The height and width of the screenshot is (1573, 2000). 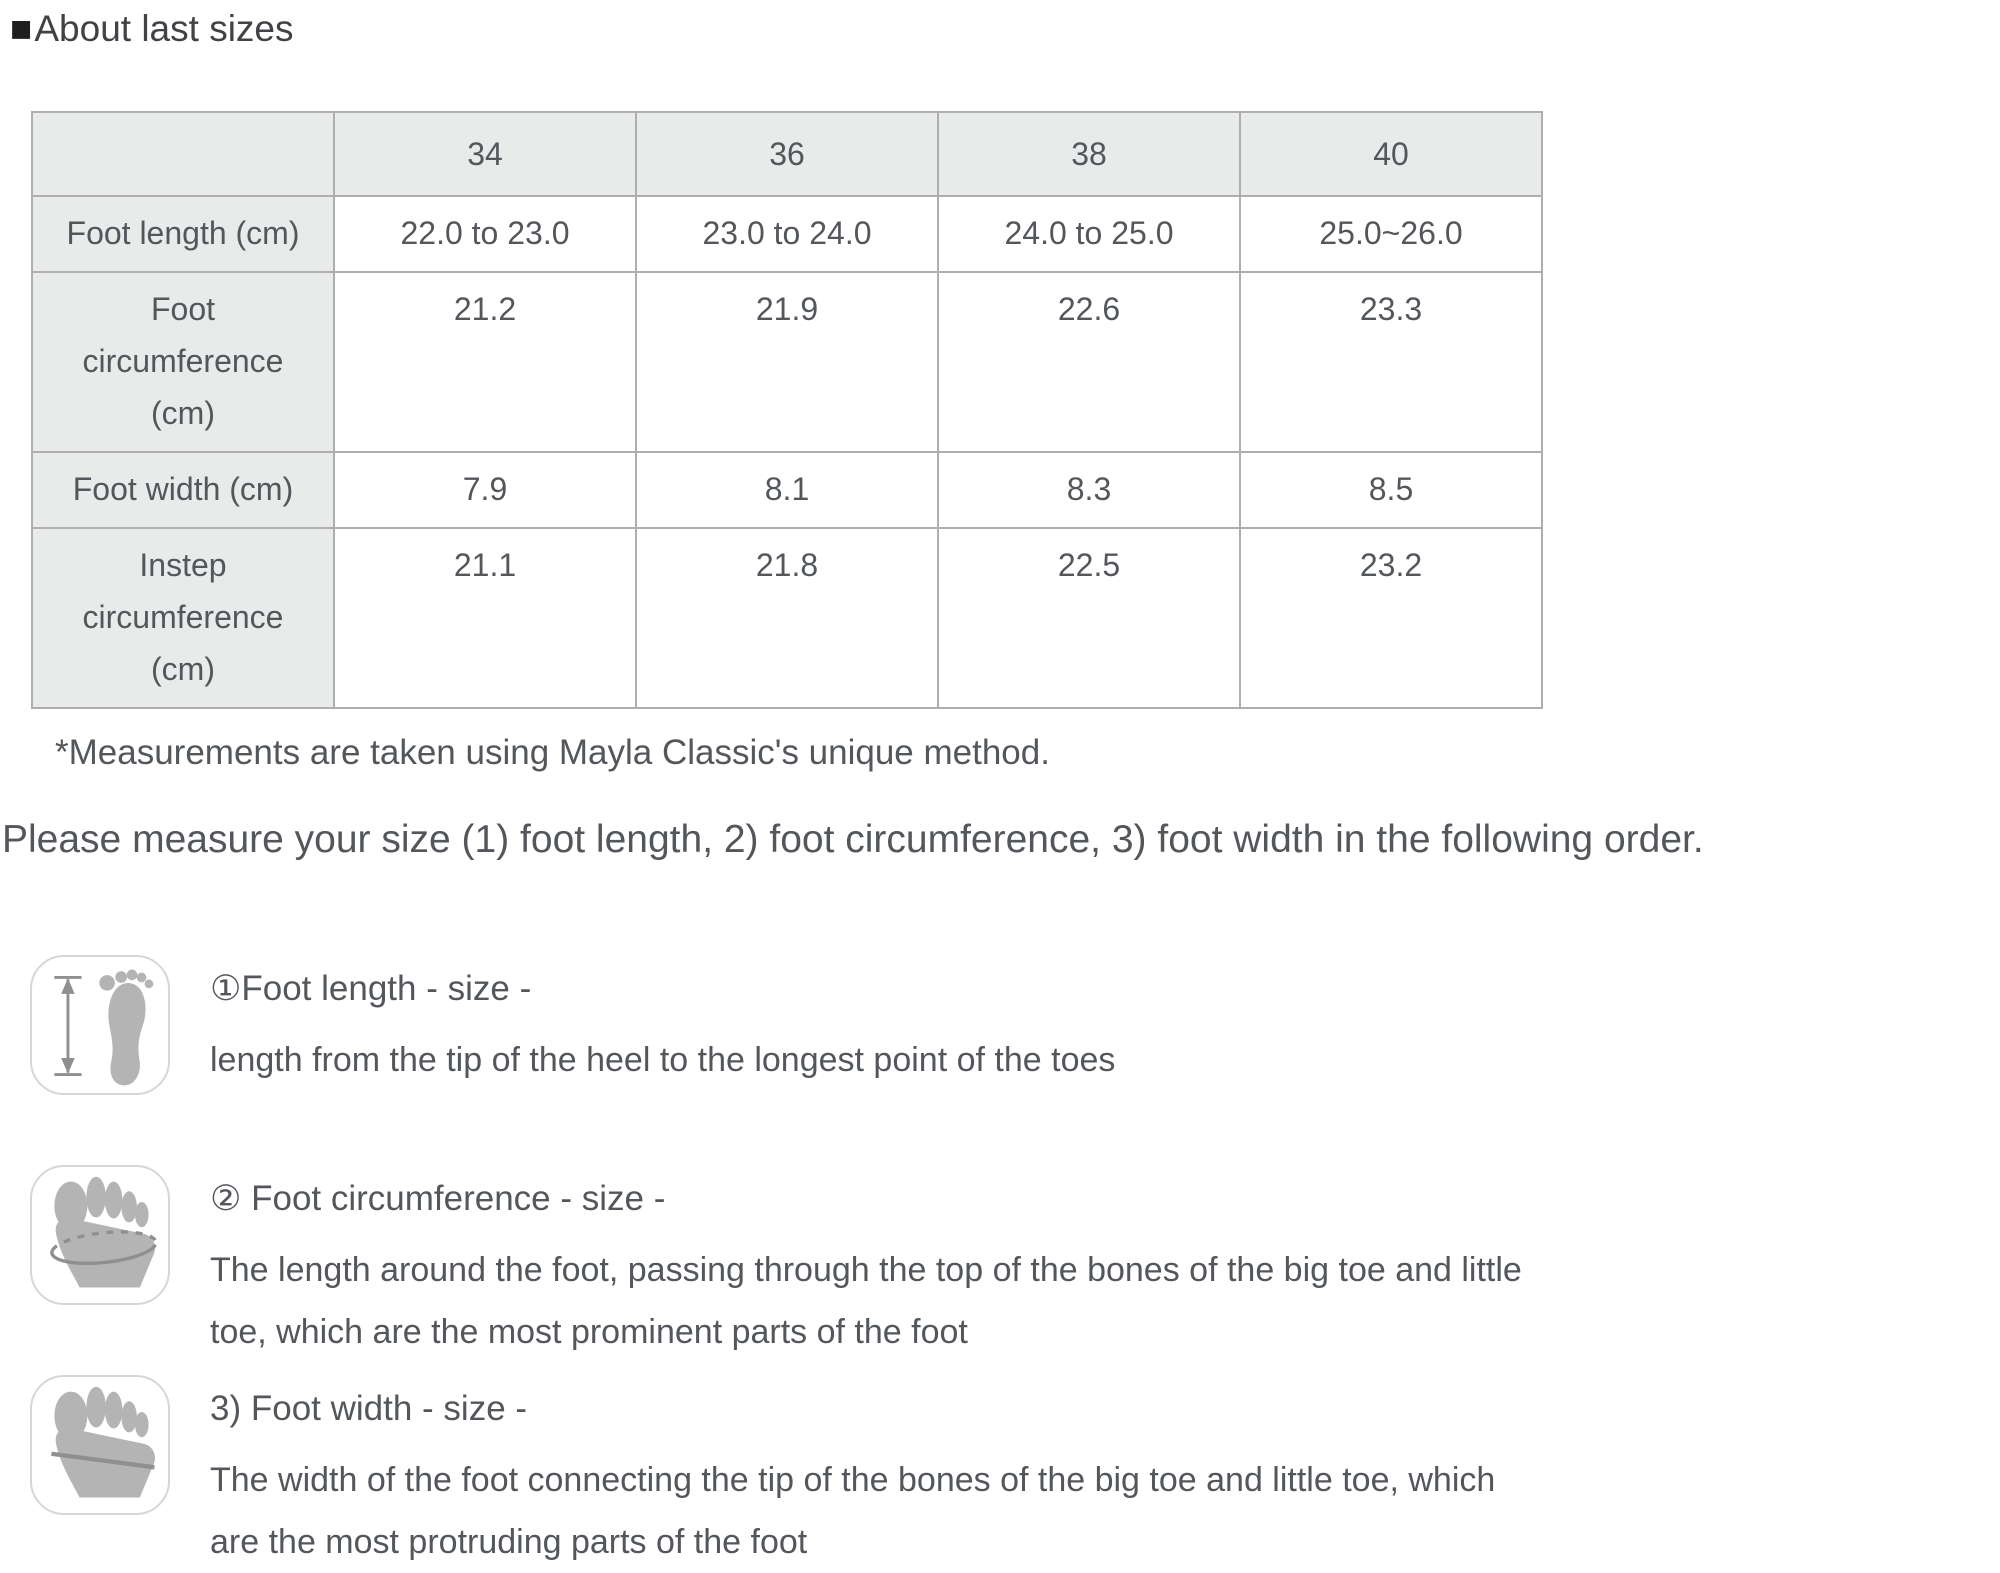 What do you see at coordinates (1391, 618) in the screenshot?
I see `value-cell: 23.2` at bounding box center [1391, 618].